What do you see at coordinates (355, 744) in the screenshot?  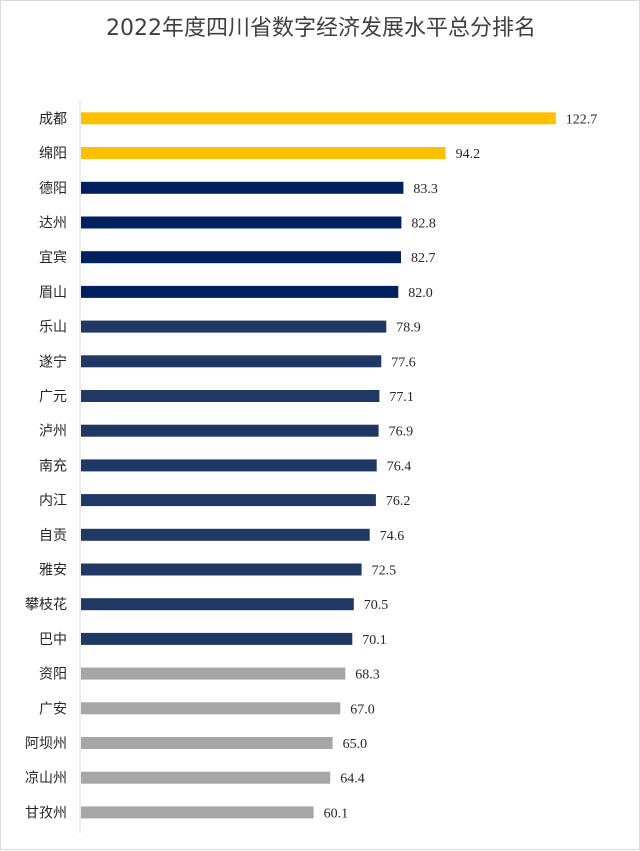 I see `value-label-18: 65.0` at bounding box center [355, 744].